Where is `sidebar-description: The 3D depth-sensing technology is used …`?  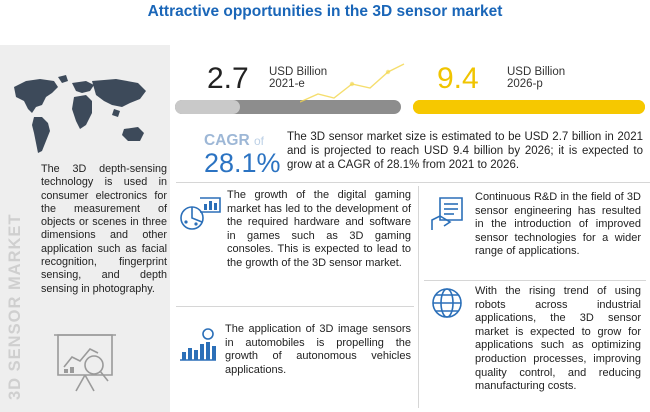
sidebar-description: The 3D depth-sensing technology is used … is located at coordinates (104, 229).